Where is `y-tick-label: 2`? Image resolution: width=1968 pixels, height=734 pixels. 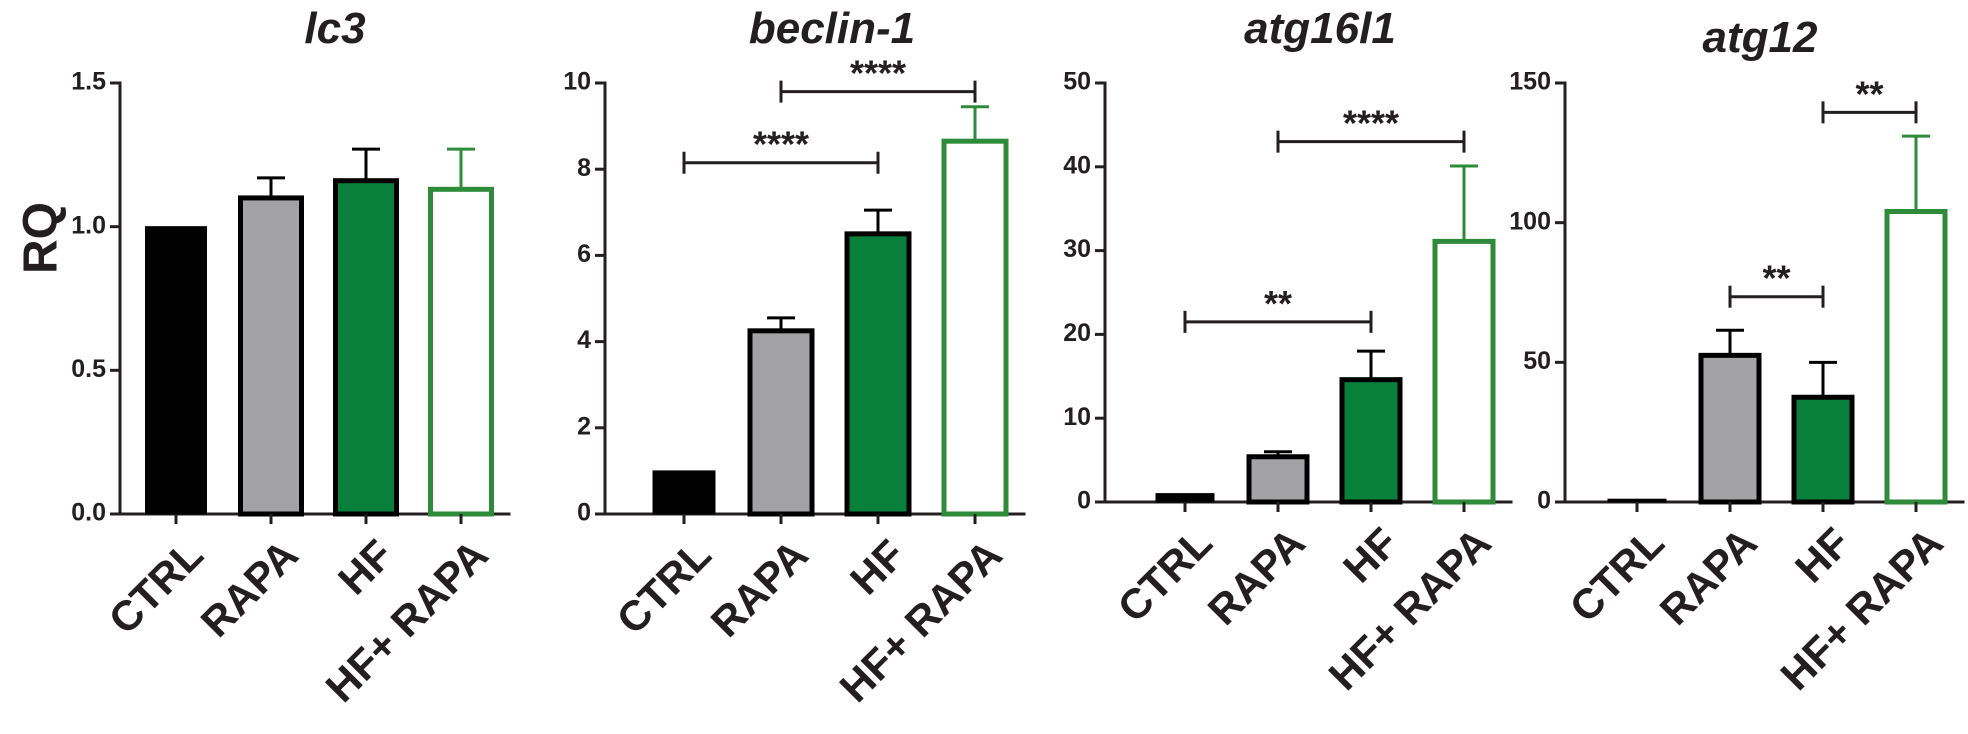 y-tick-label: 2 is located at coordinates (584, 426).